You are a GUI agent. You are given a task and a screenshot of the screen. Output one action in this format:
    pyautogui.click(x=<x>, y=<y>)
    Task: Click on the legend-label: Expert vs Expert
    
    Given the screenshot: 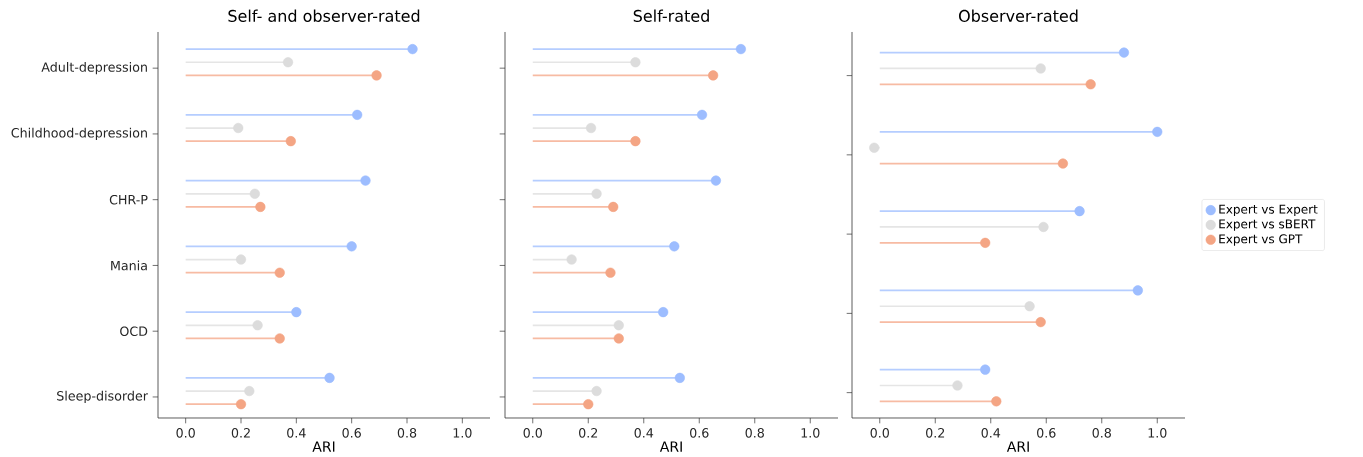 What is the action you would take?
    pyautogui.click(x=1268, y=210)
    